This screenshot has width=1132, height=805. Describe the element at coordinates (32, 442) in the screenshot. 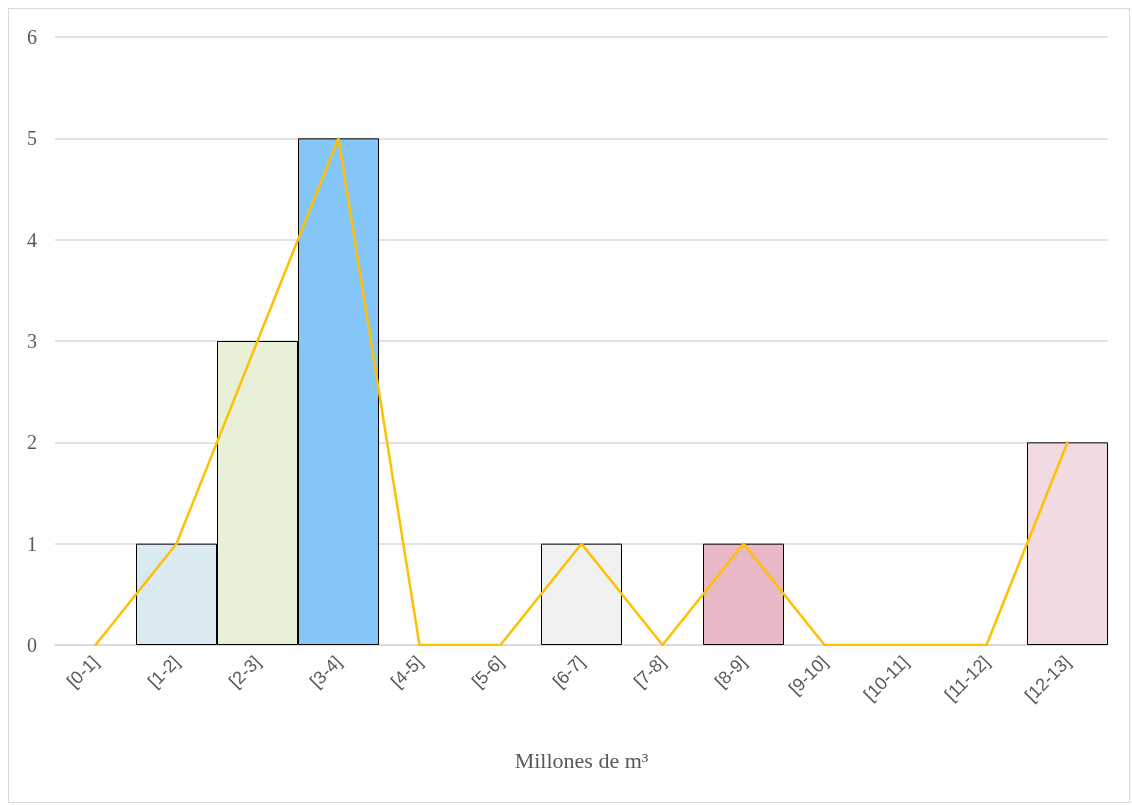

I see `y-tick-label: 2` at that location.